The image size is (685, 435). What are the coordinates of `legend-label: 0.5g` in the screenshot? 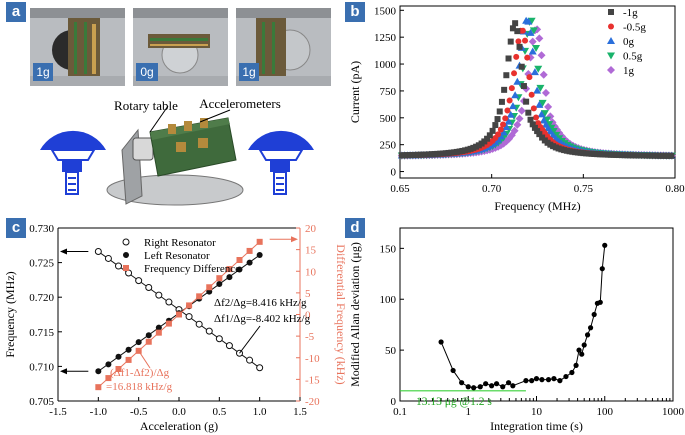 It's located at (633, 57).